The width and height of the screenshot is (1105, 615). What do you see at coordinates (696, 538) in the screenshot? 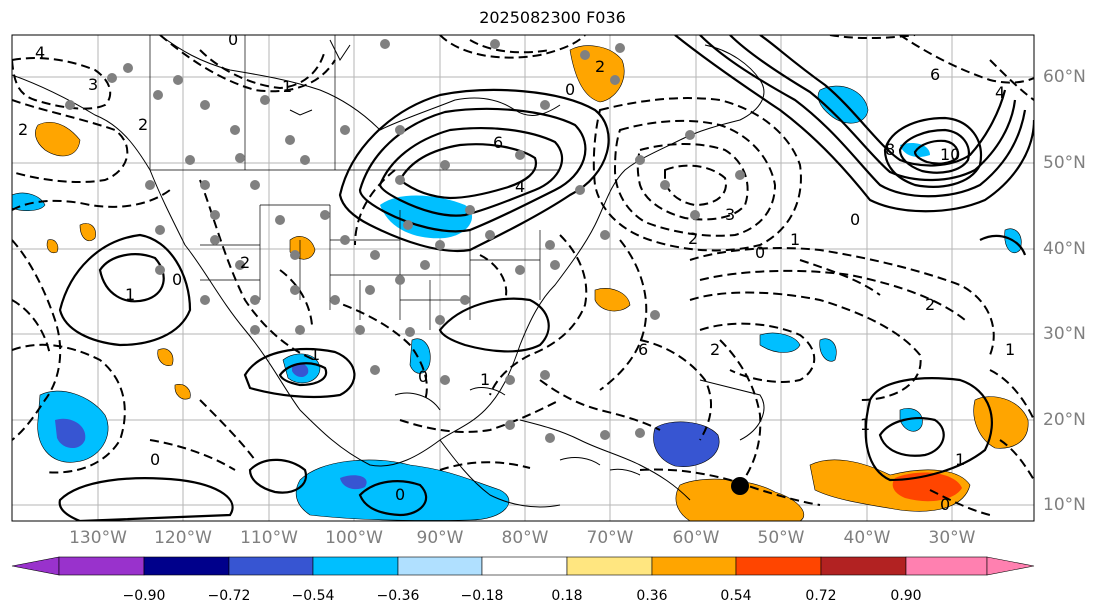
I see `lon-label: 60°W` at bounding box center [696, 538].